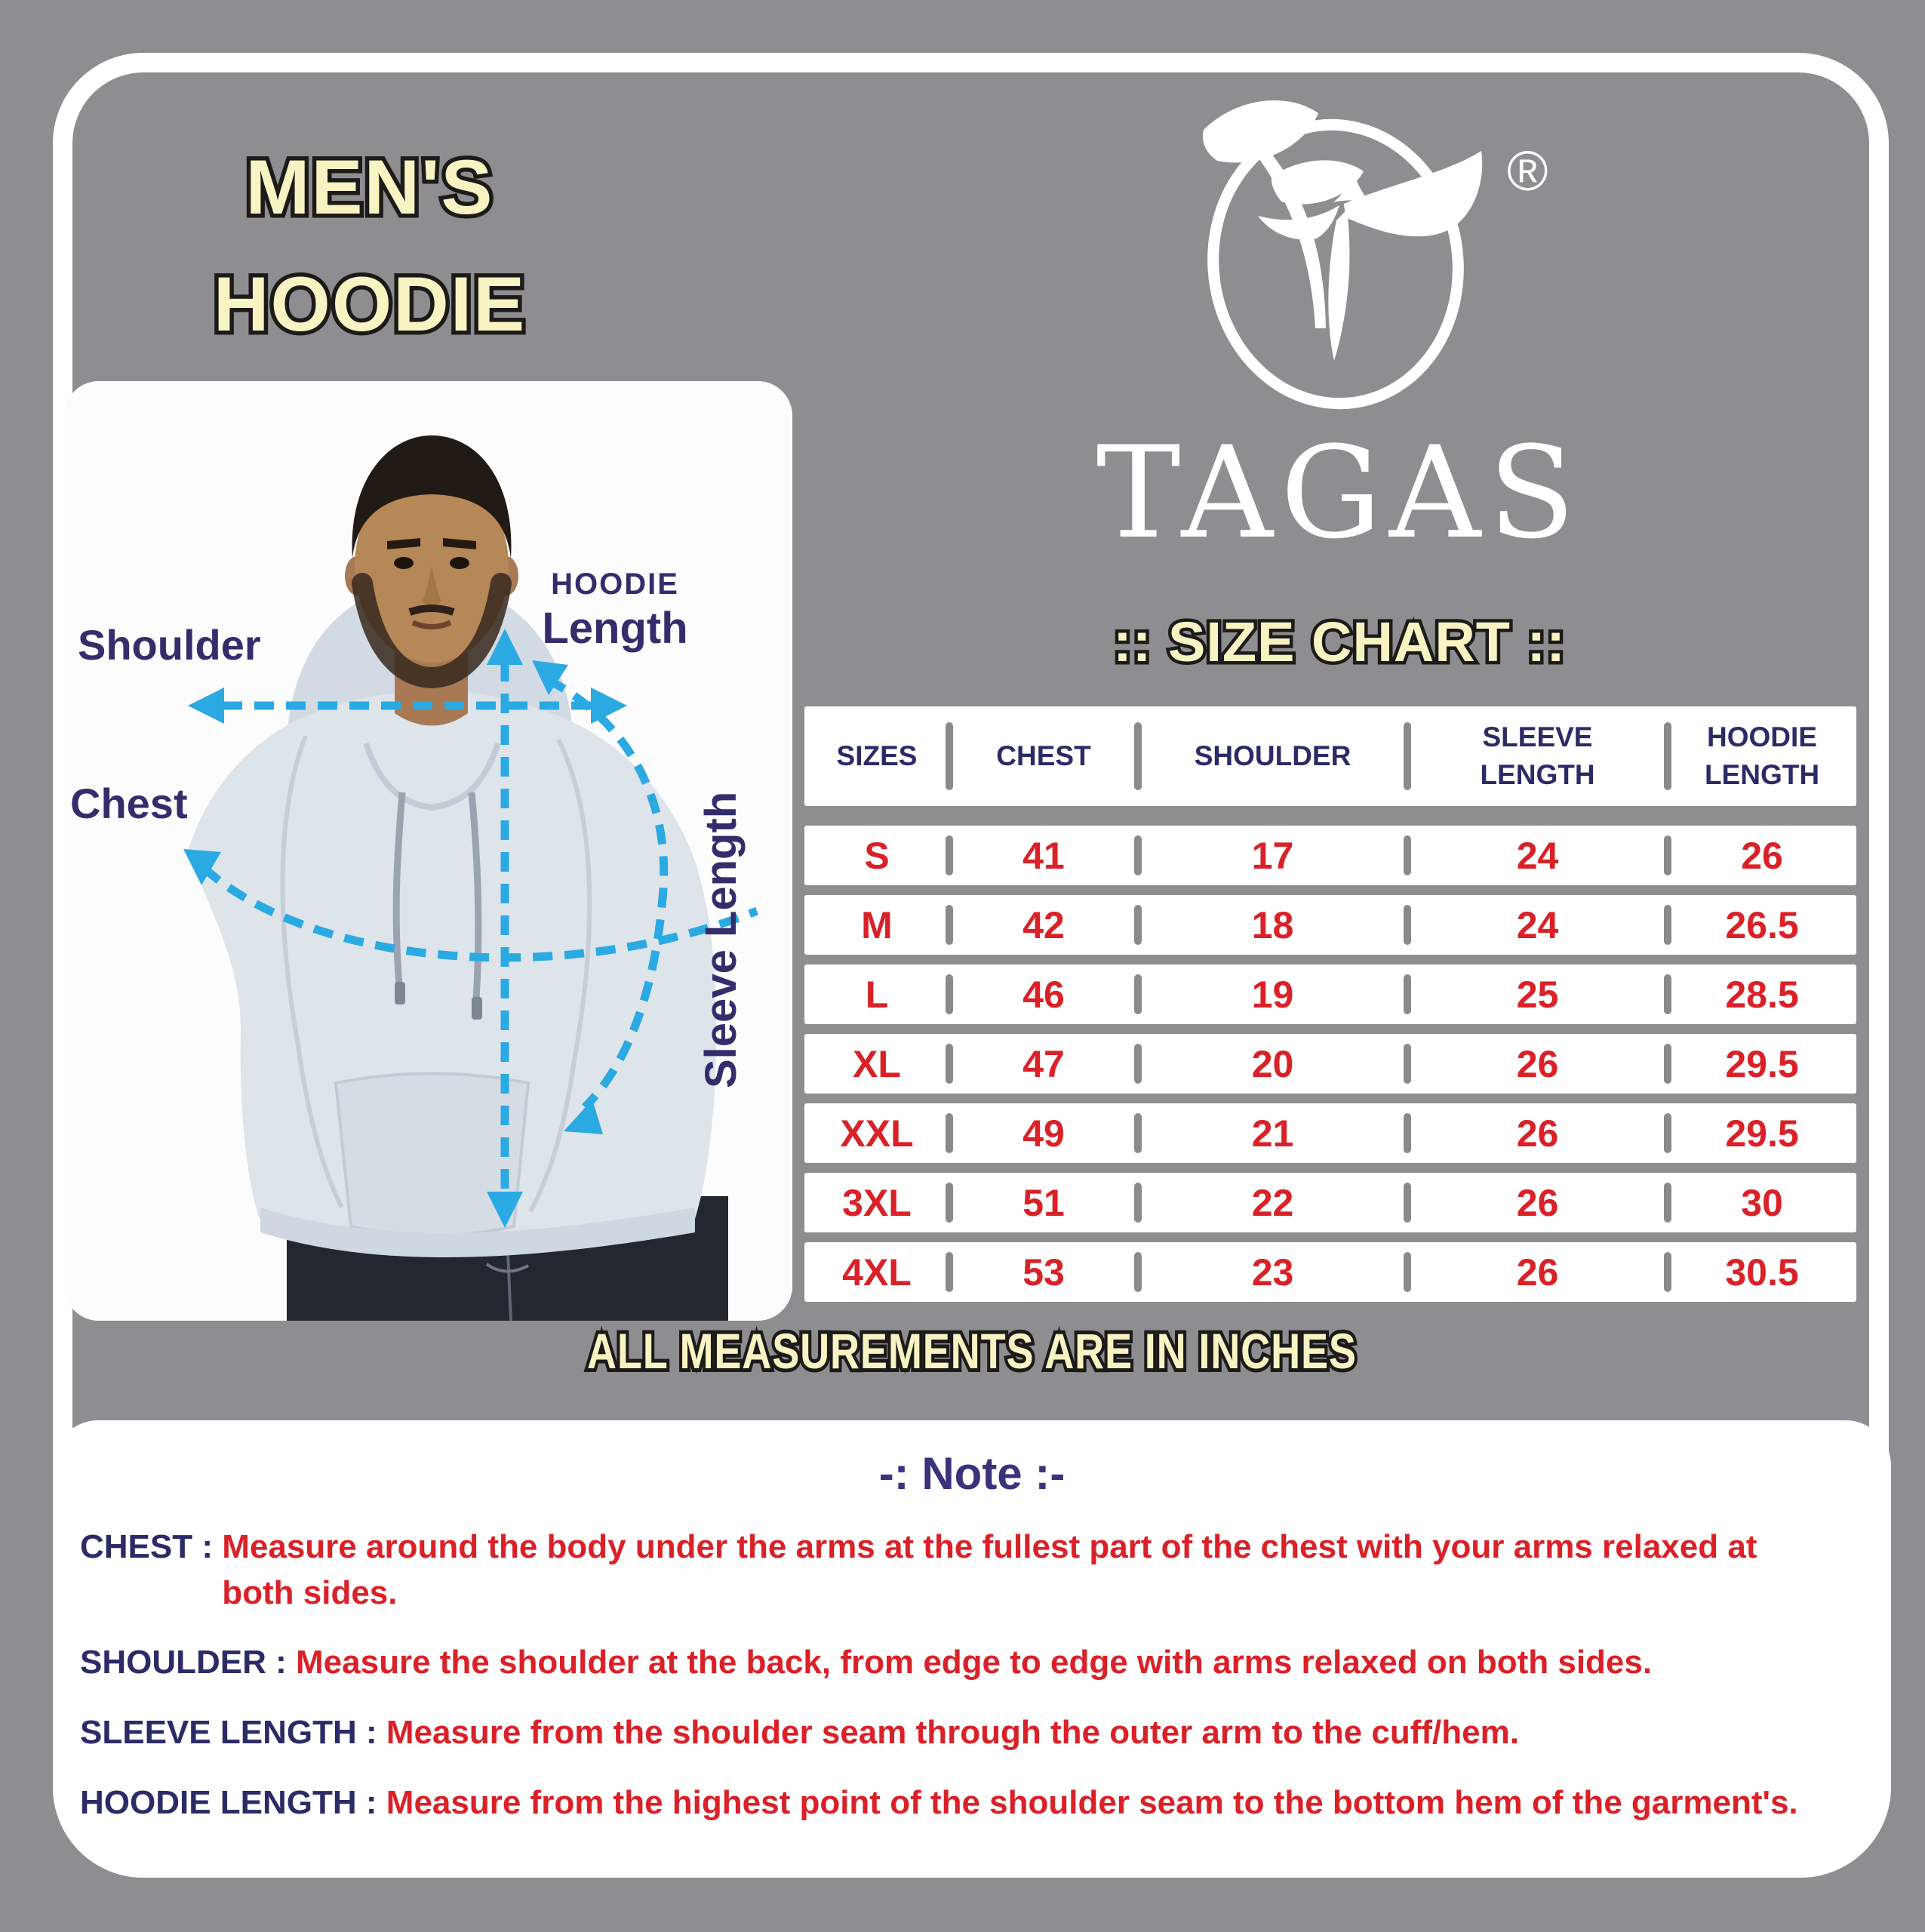  I want to click on table-row-m: M 42 18 24 26.5, so click(1330, 925).